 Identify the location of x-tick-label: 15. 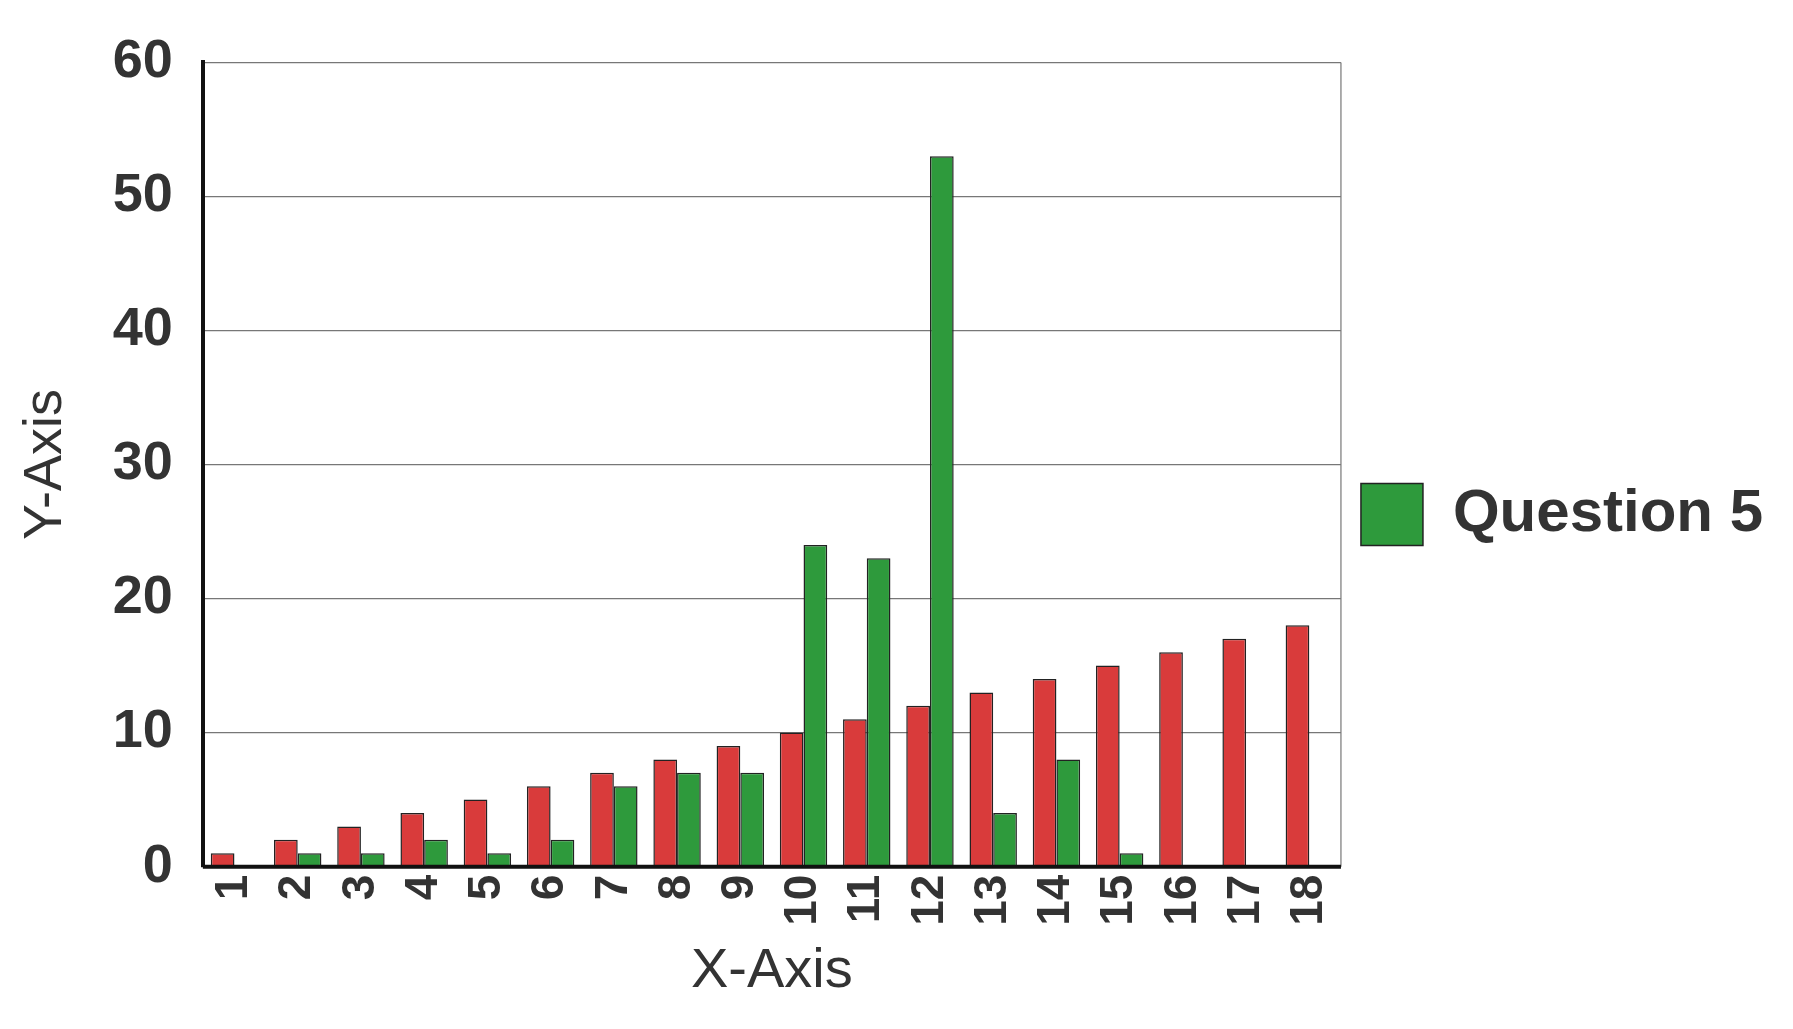
(1116, 900).